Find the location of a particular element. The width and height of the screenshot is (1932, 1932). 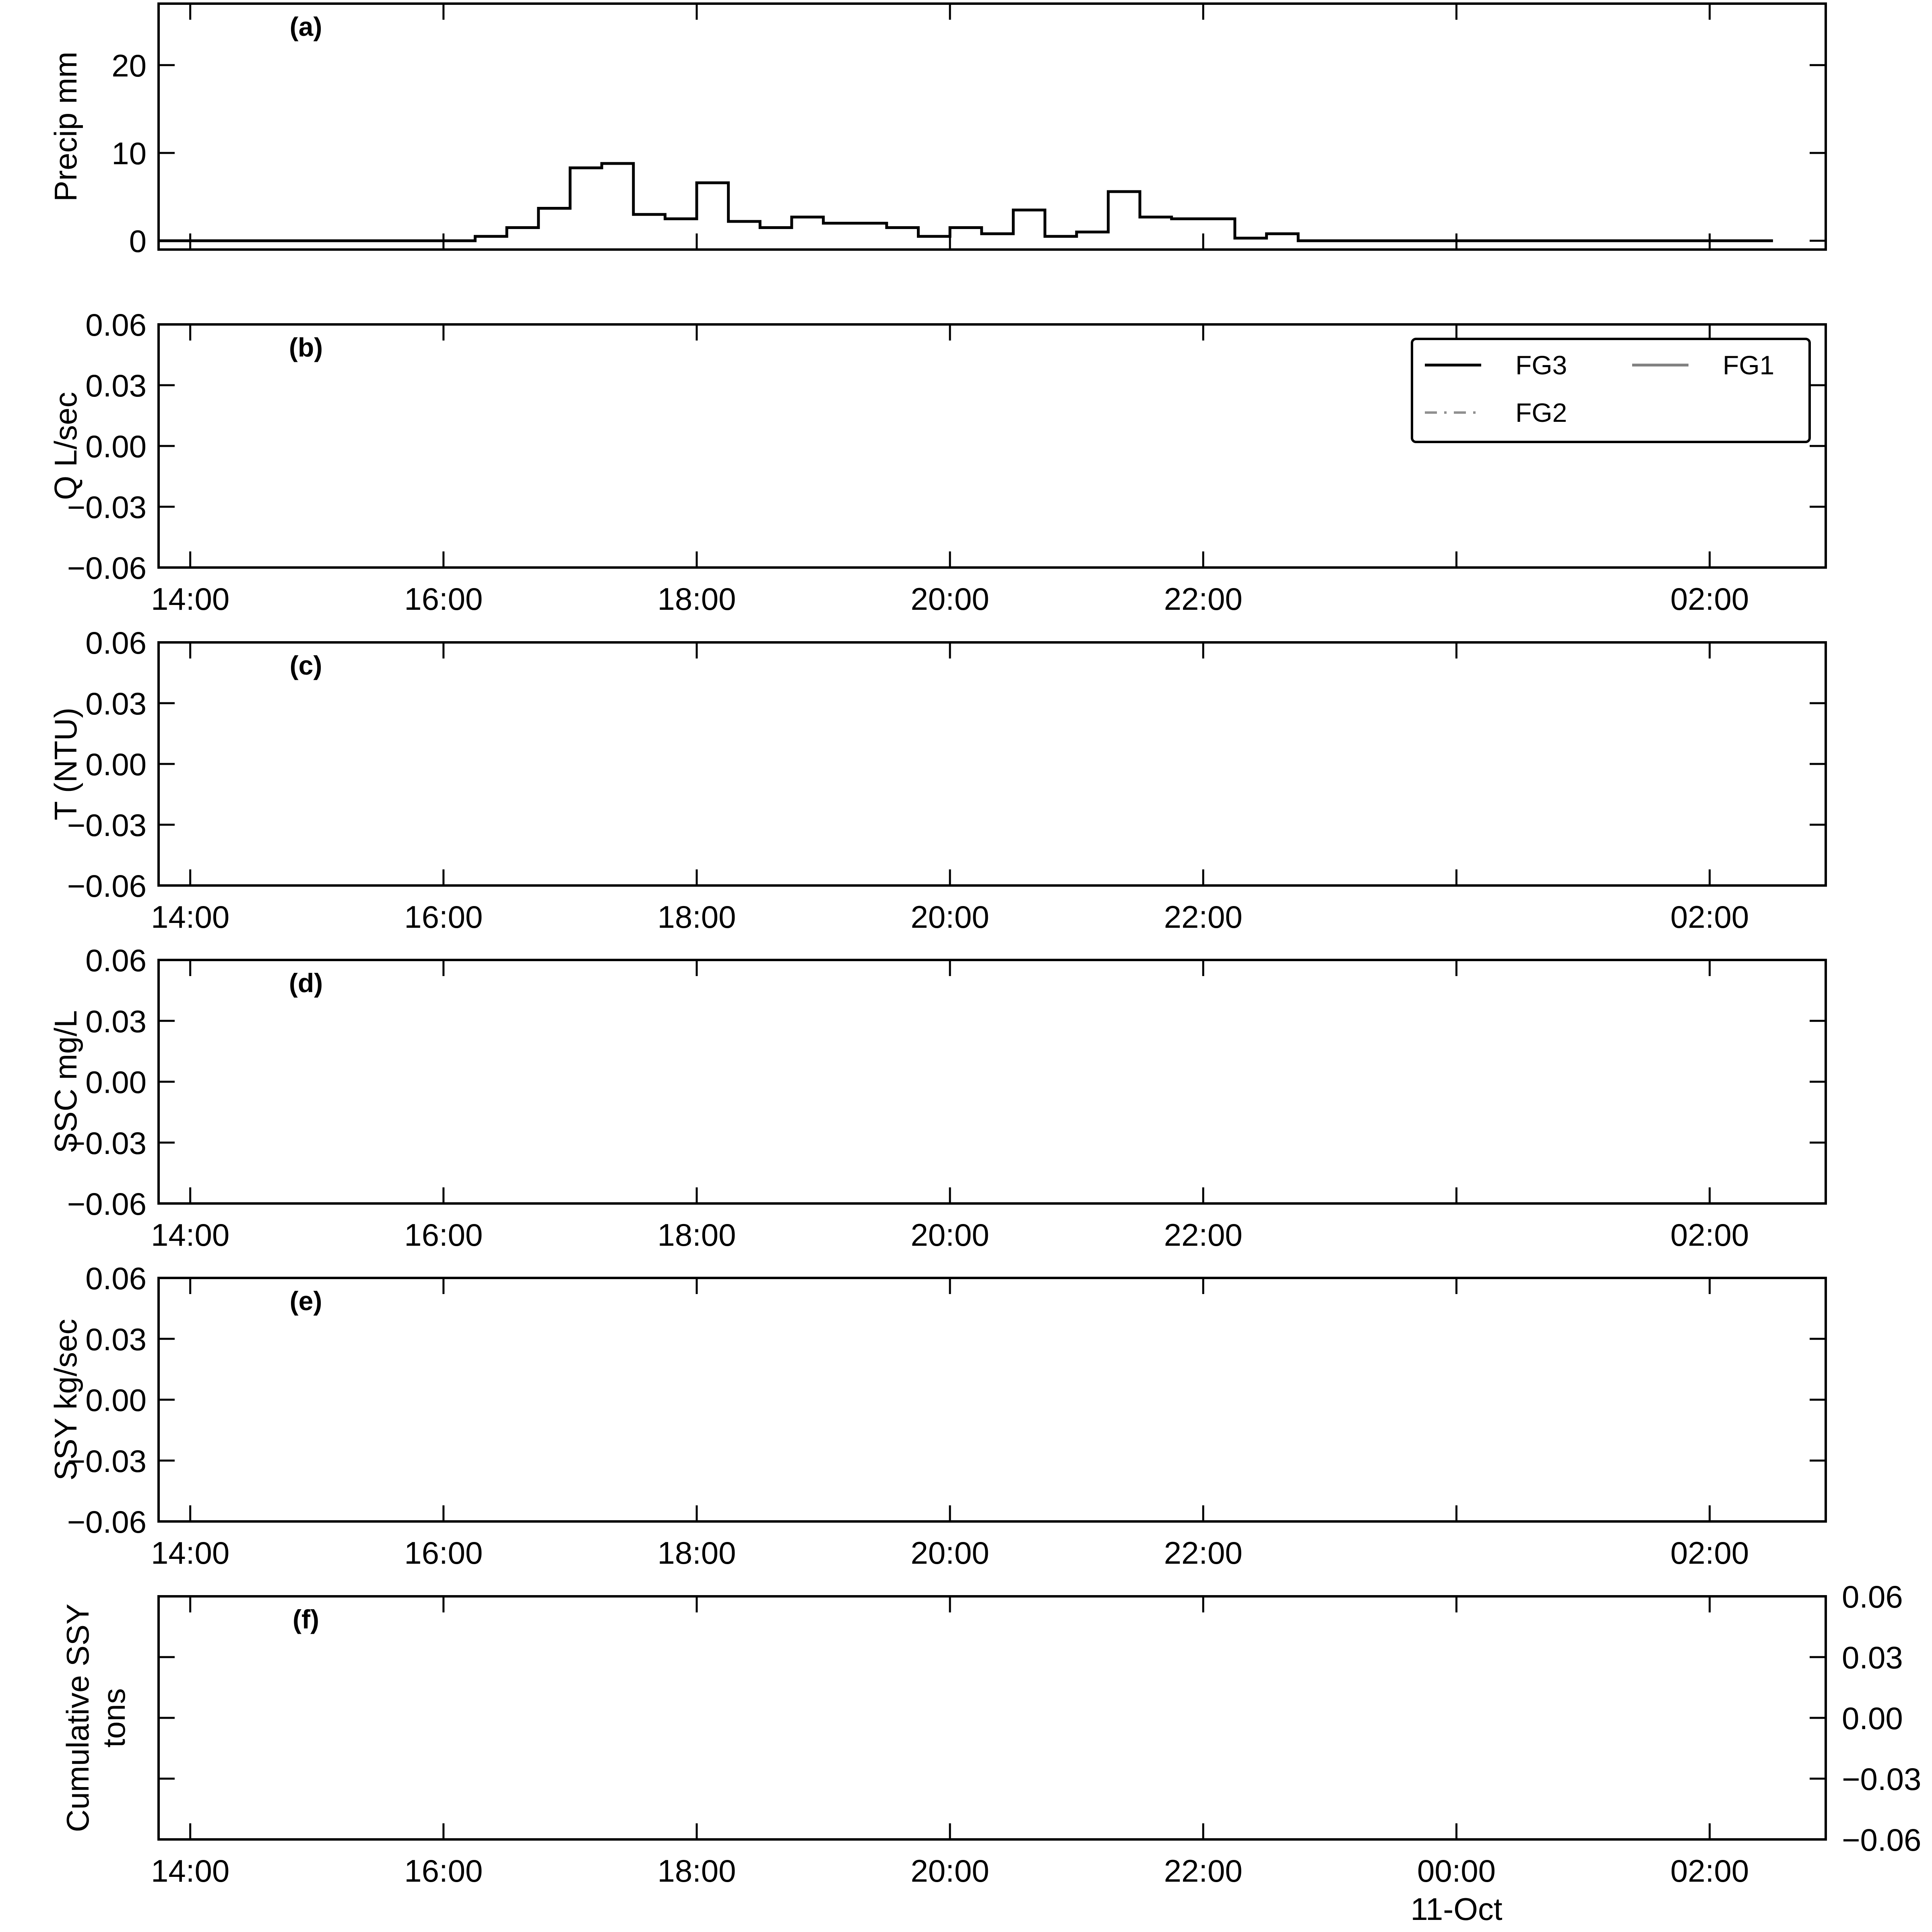

y-axis-label-line: tons is located at coordinates (114, 1717).